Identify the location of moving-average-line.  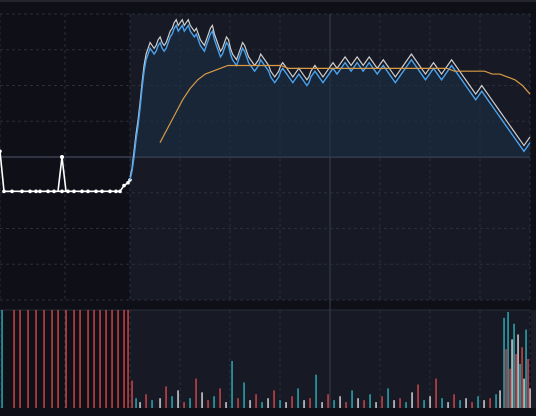
(345, 103).